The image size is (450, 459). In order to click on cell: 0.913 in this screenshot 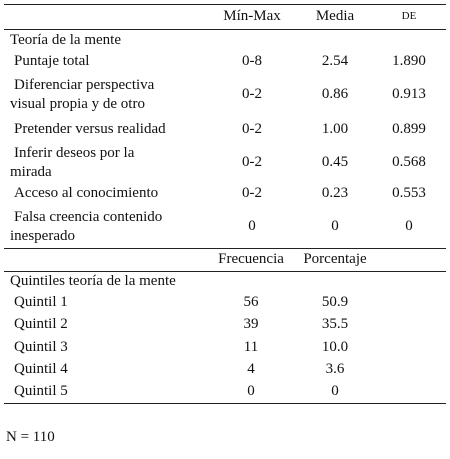, I will do `click(409, 94)`.